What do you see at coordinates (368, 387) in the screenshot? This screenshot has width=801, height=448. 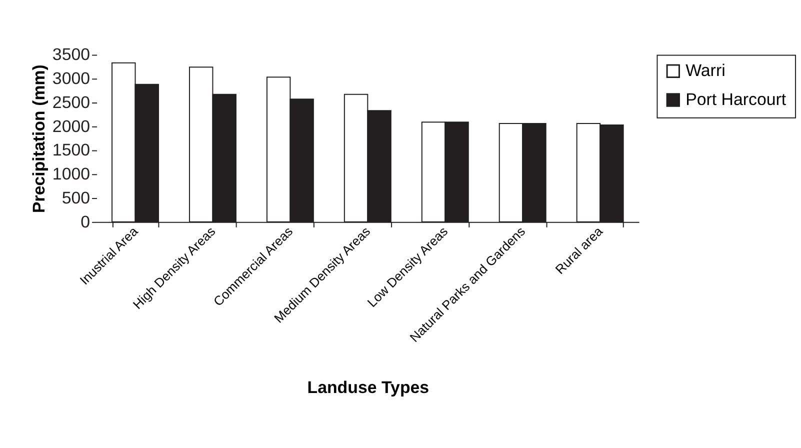 I see `x-axis-title: Landuse Types` at bounding box center [368, 387].